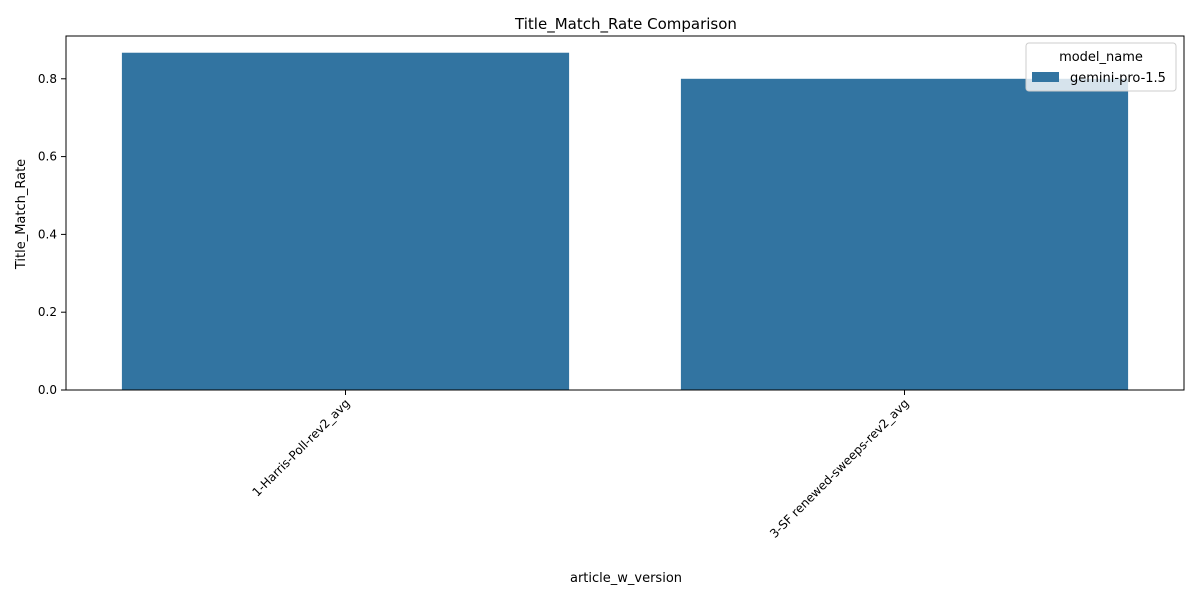  I want to click on chart-title: Title_Match_Rate Comparison, so click(625, 24).